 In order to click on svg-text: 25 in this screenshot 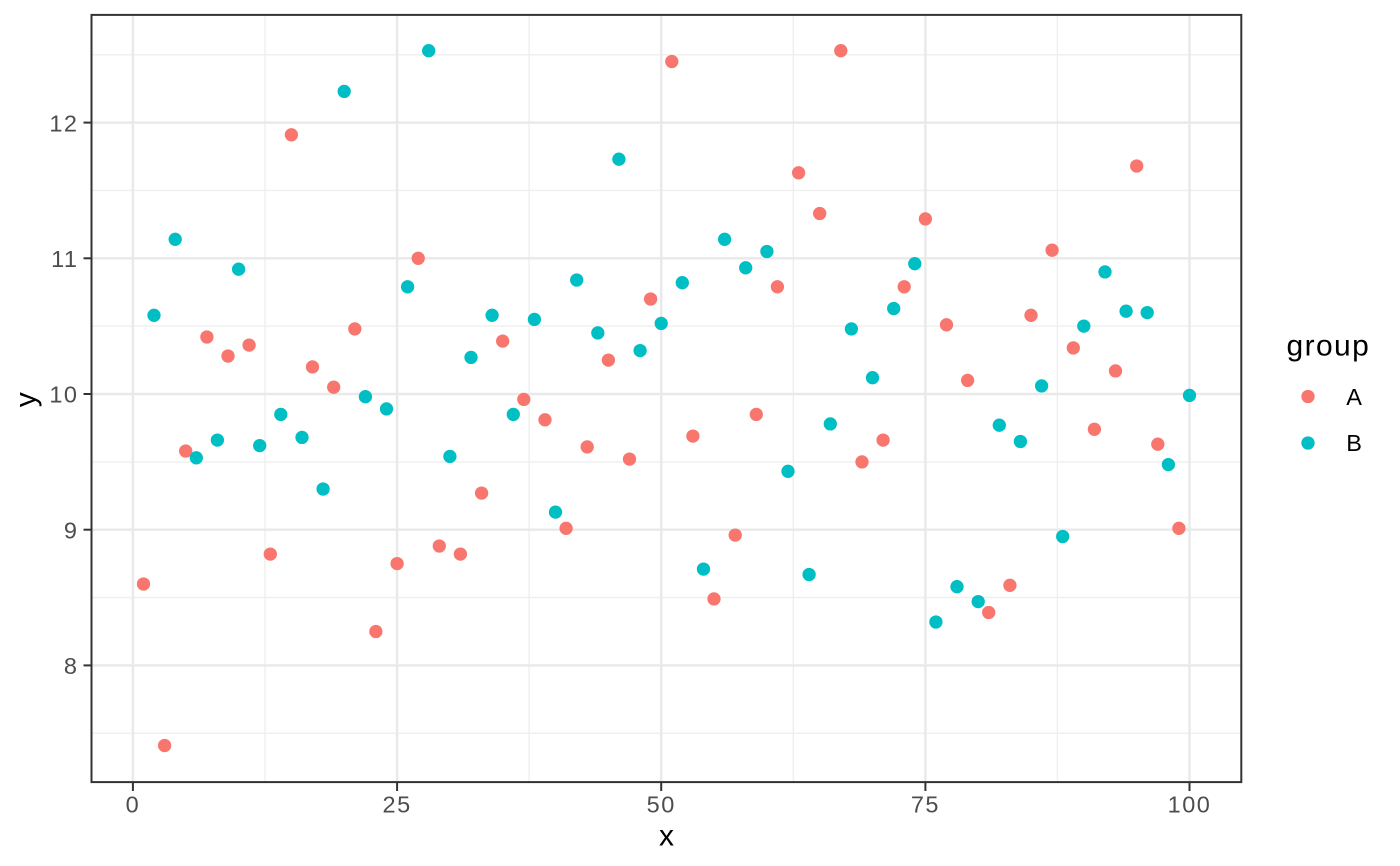, I will do `click(397, 805)`.